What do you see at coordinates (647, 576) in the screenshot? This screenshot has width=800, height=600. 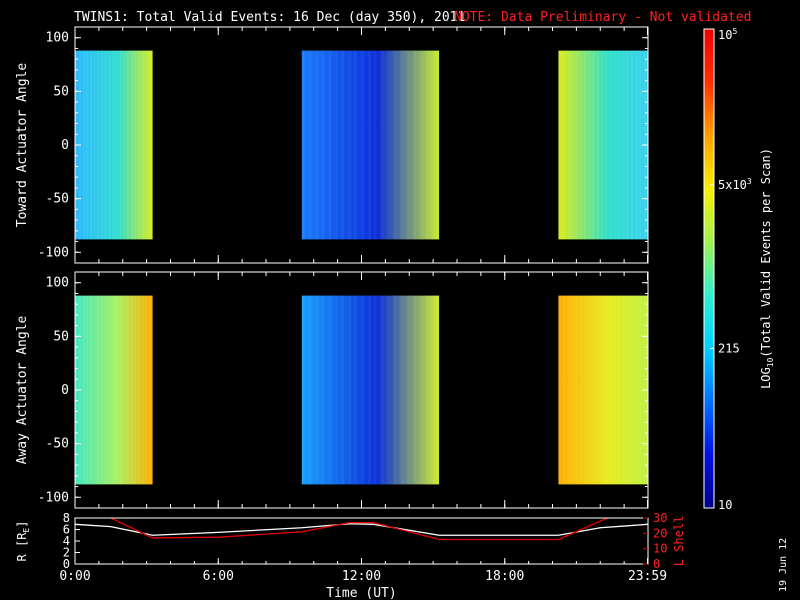 I see `x-tick-label: 23:59` at bounding box center [647, 576].